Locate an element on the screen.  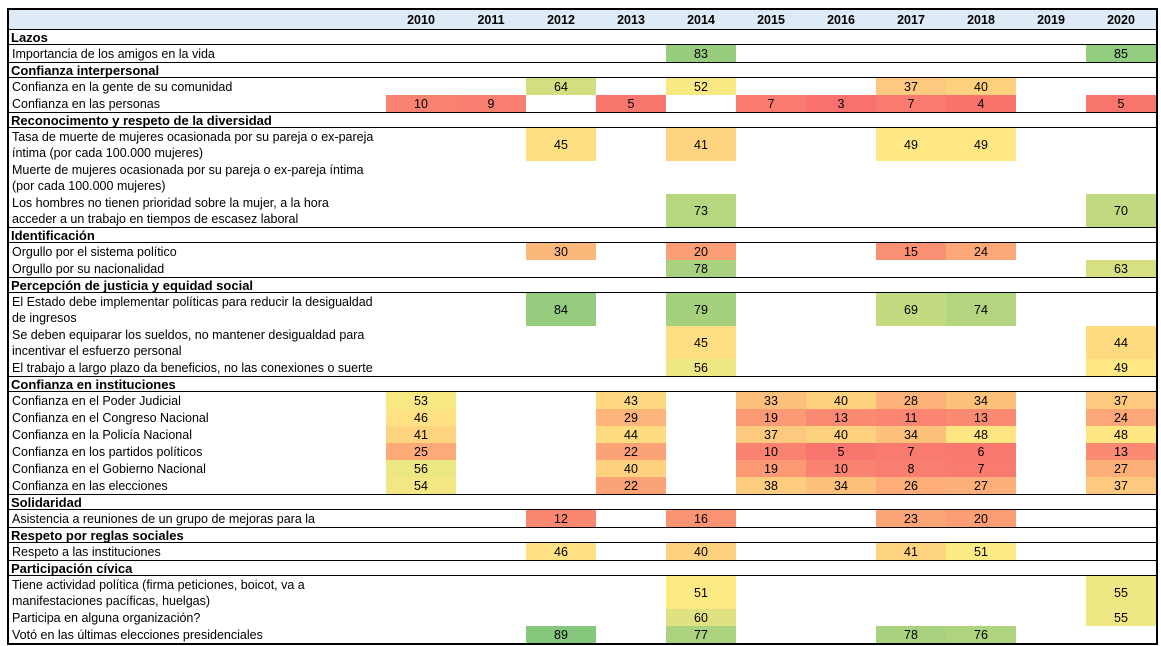
indicator-label: Confianza en el Gobierno Nacional is located at coordinates (109, 468).